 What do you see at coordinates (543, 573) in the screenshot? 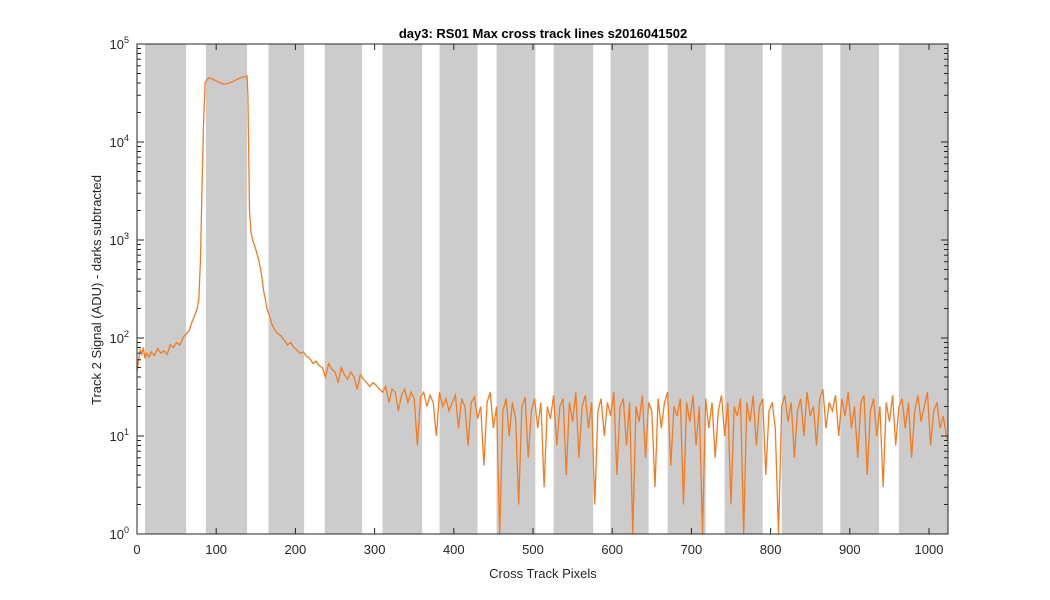
I see `x-axis-title: Cross Track Pixels` at bounding box center [543, 573].